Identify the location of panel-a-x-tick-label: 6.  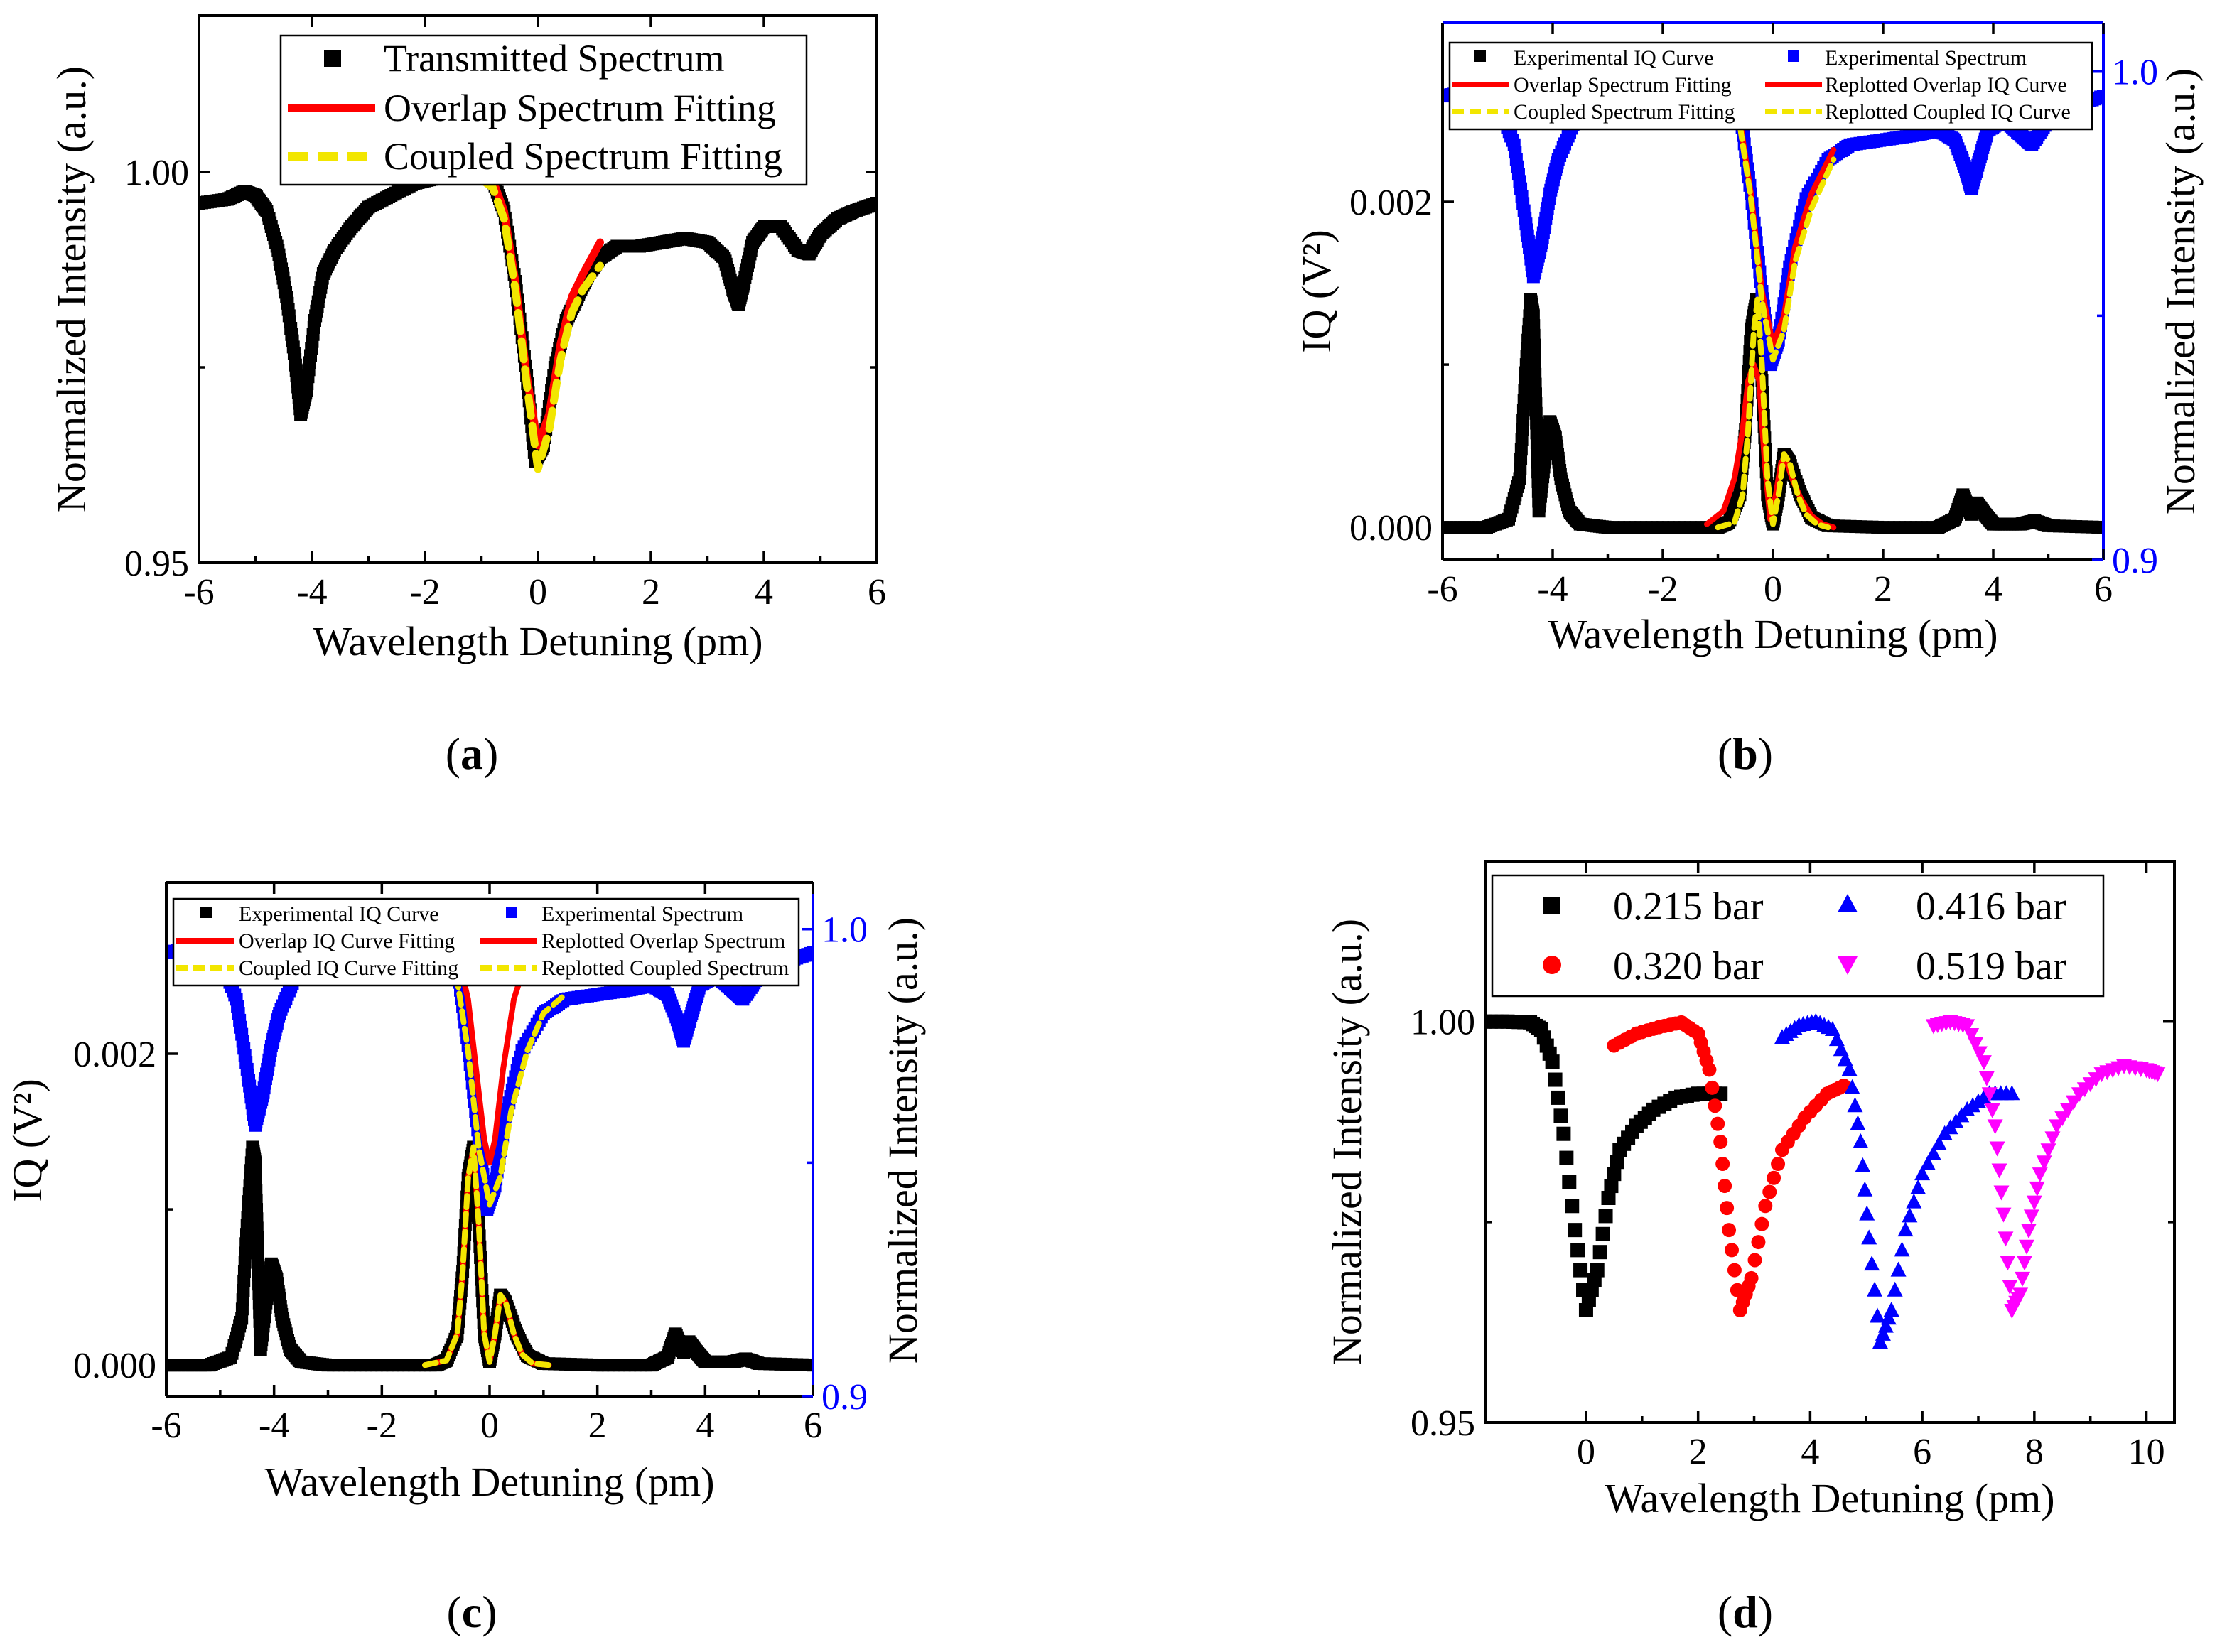
(877, 592).